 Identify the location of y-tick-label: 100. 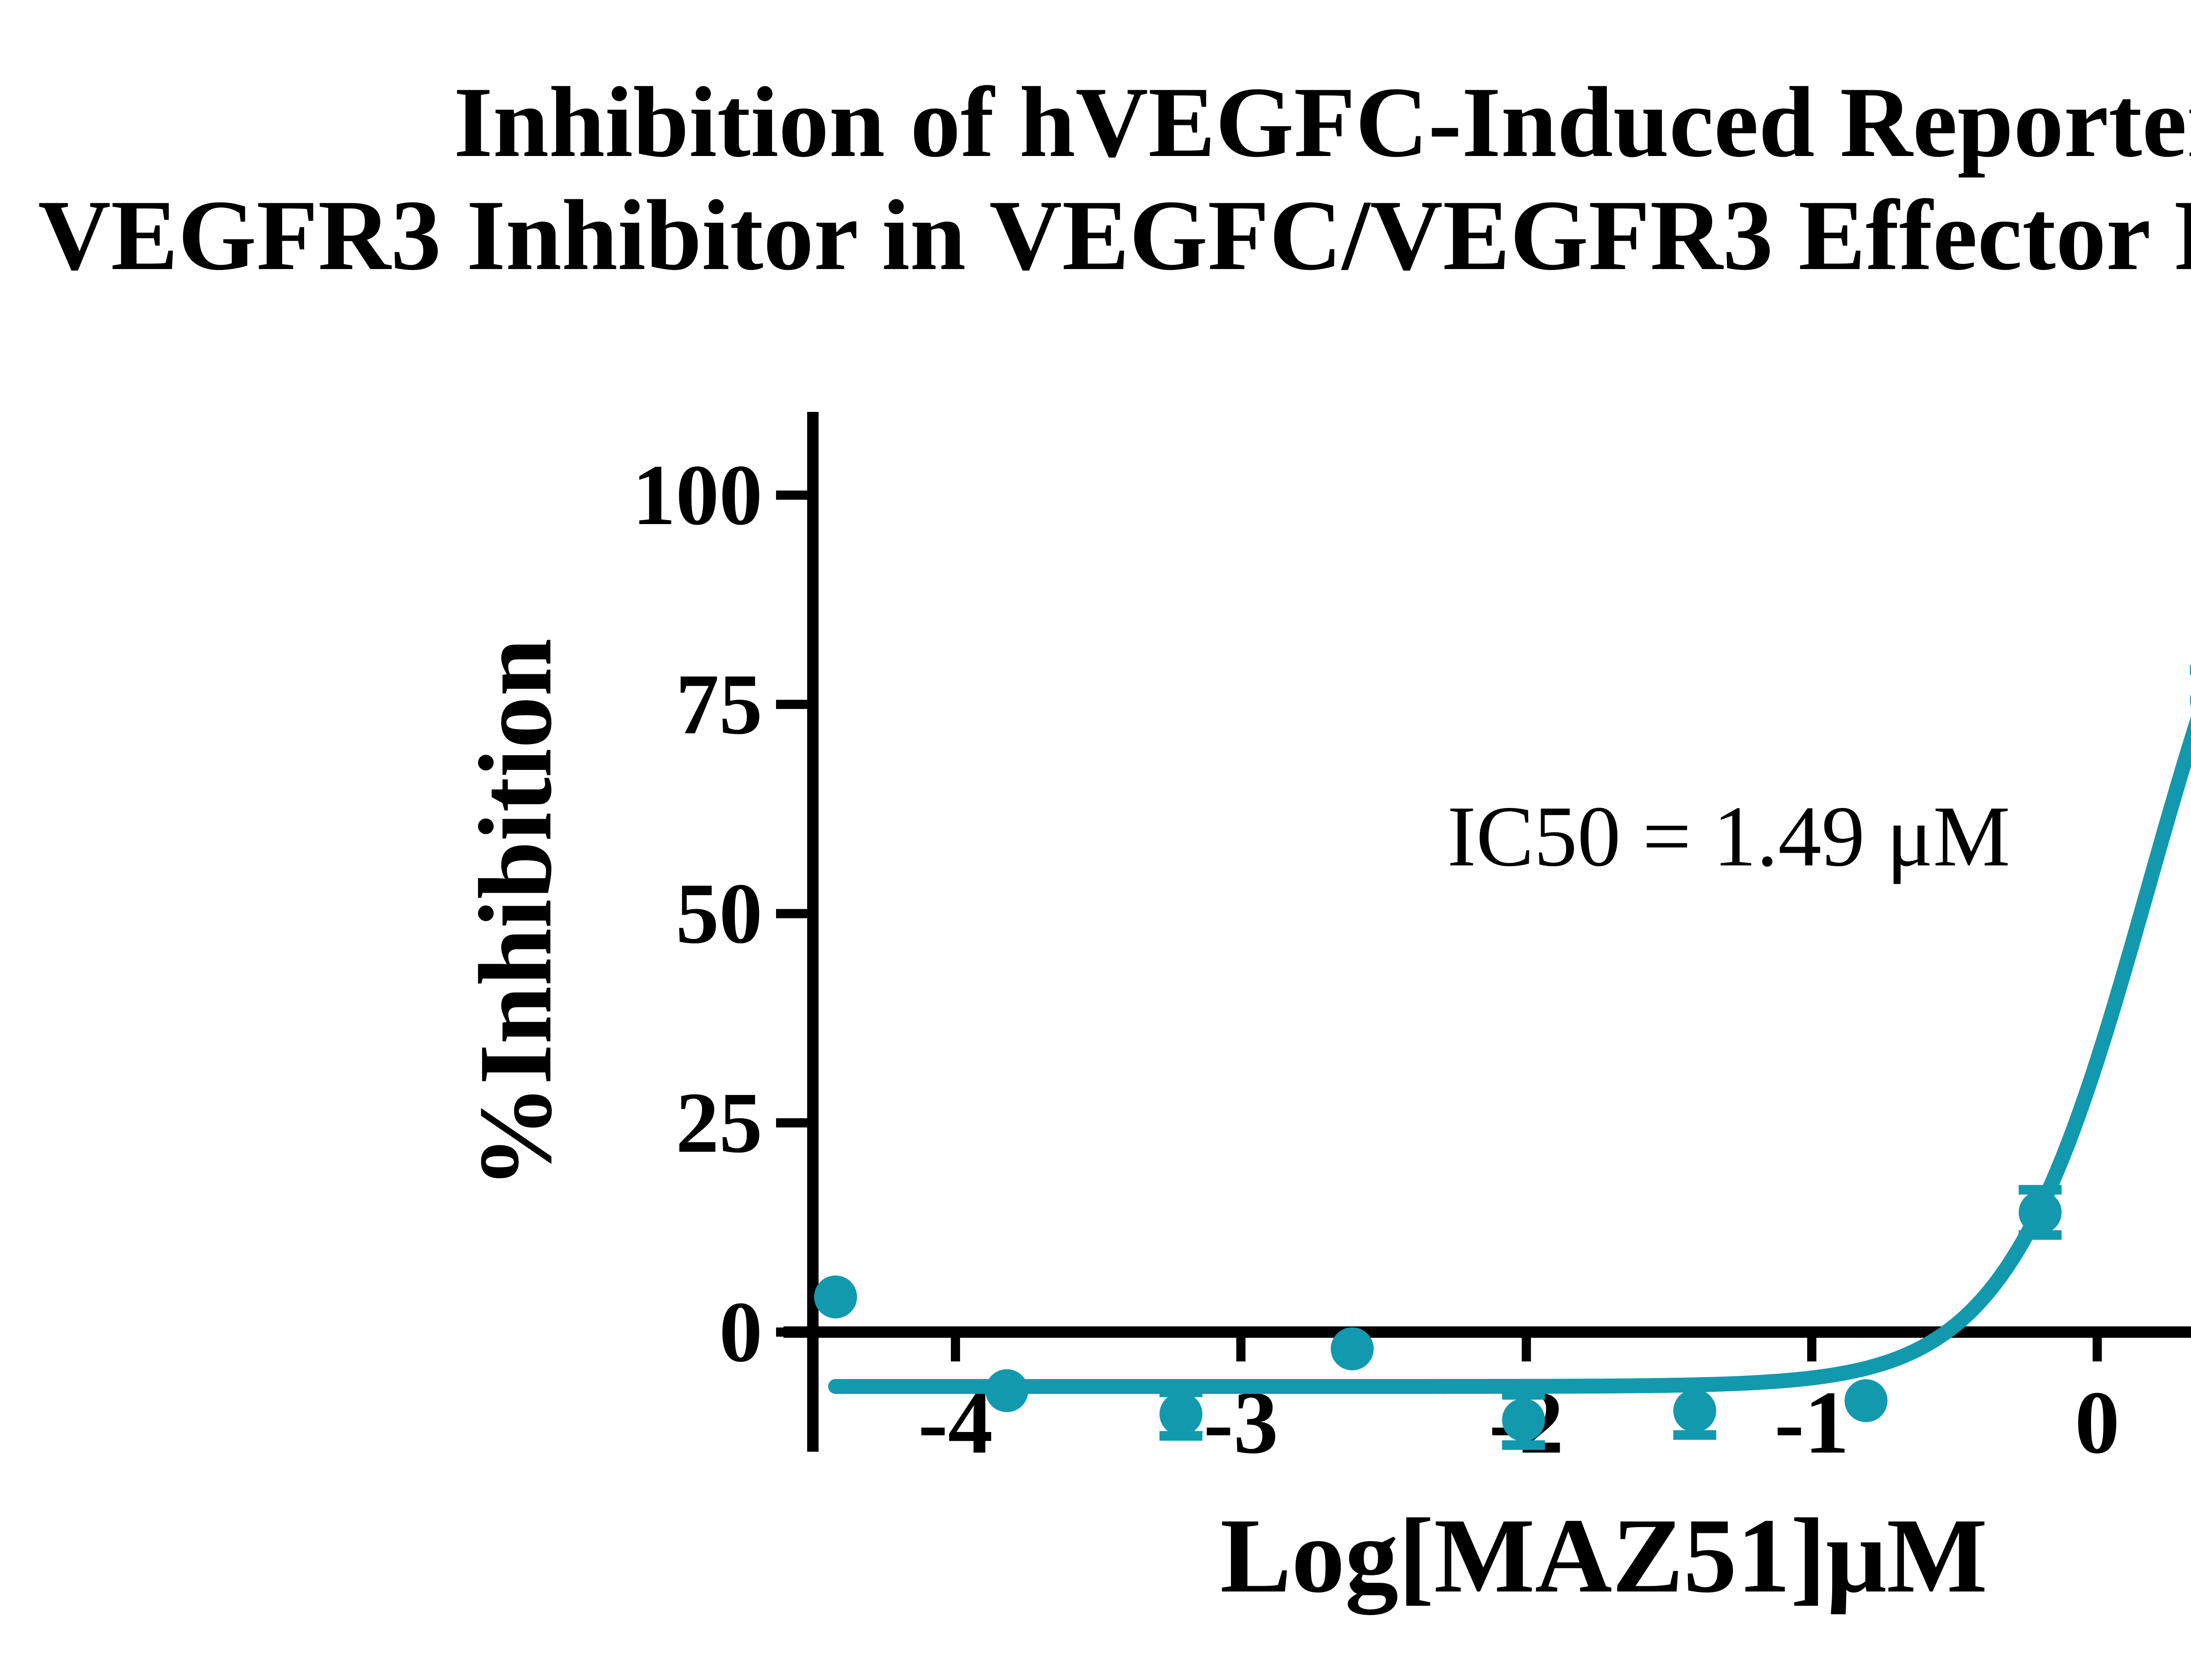
(697, 495).